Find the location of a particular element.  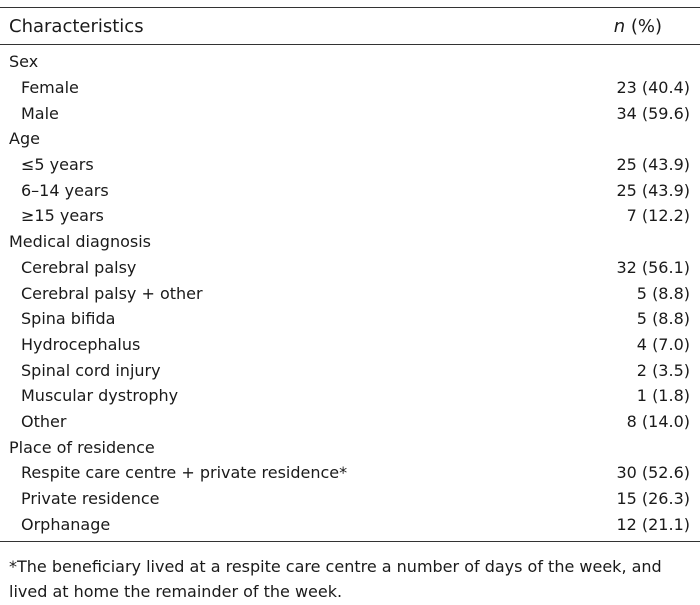

row-value: 8 (14.0) is located at coordinates (658, 421).